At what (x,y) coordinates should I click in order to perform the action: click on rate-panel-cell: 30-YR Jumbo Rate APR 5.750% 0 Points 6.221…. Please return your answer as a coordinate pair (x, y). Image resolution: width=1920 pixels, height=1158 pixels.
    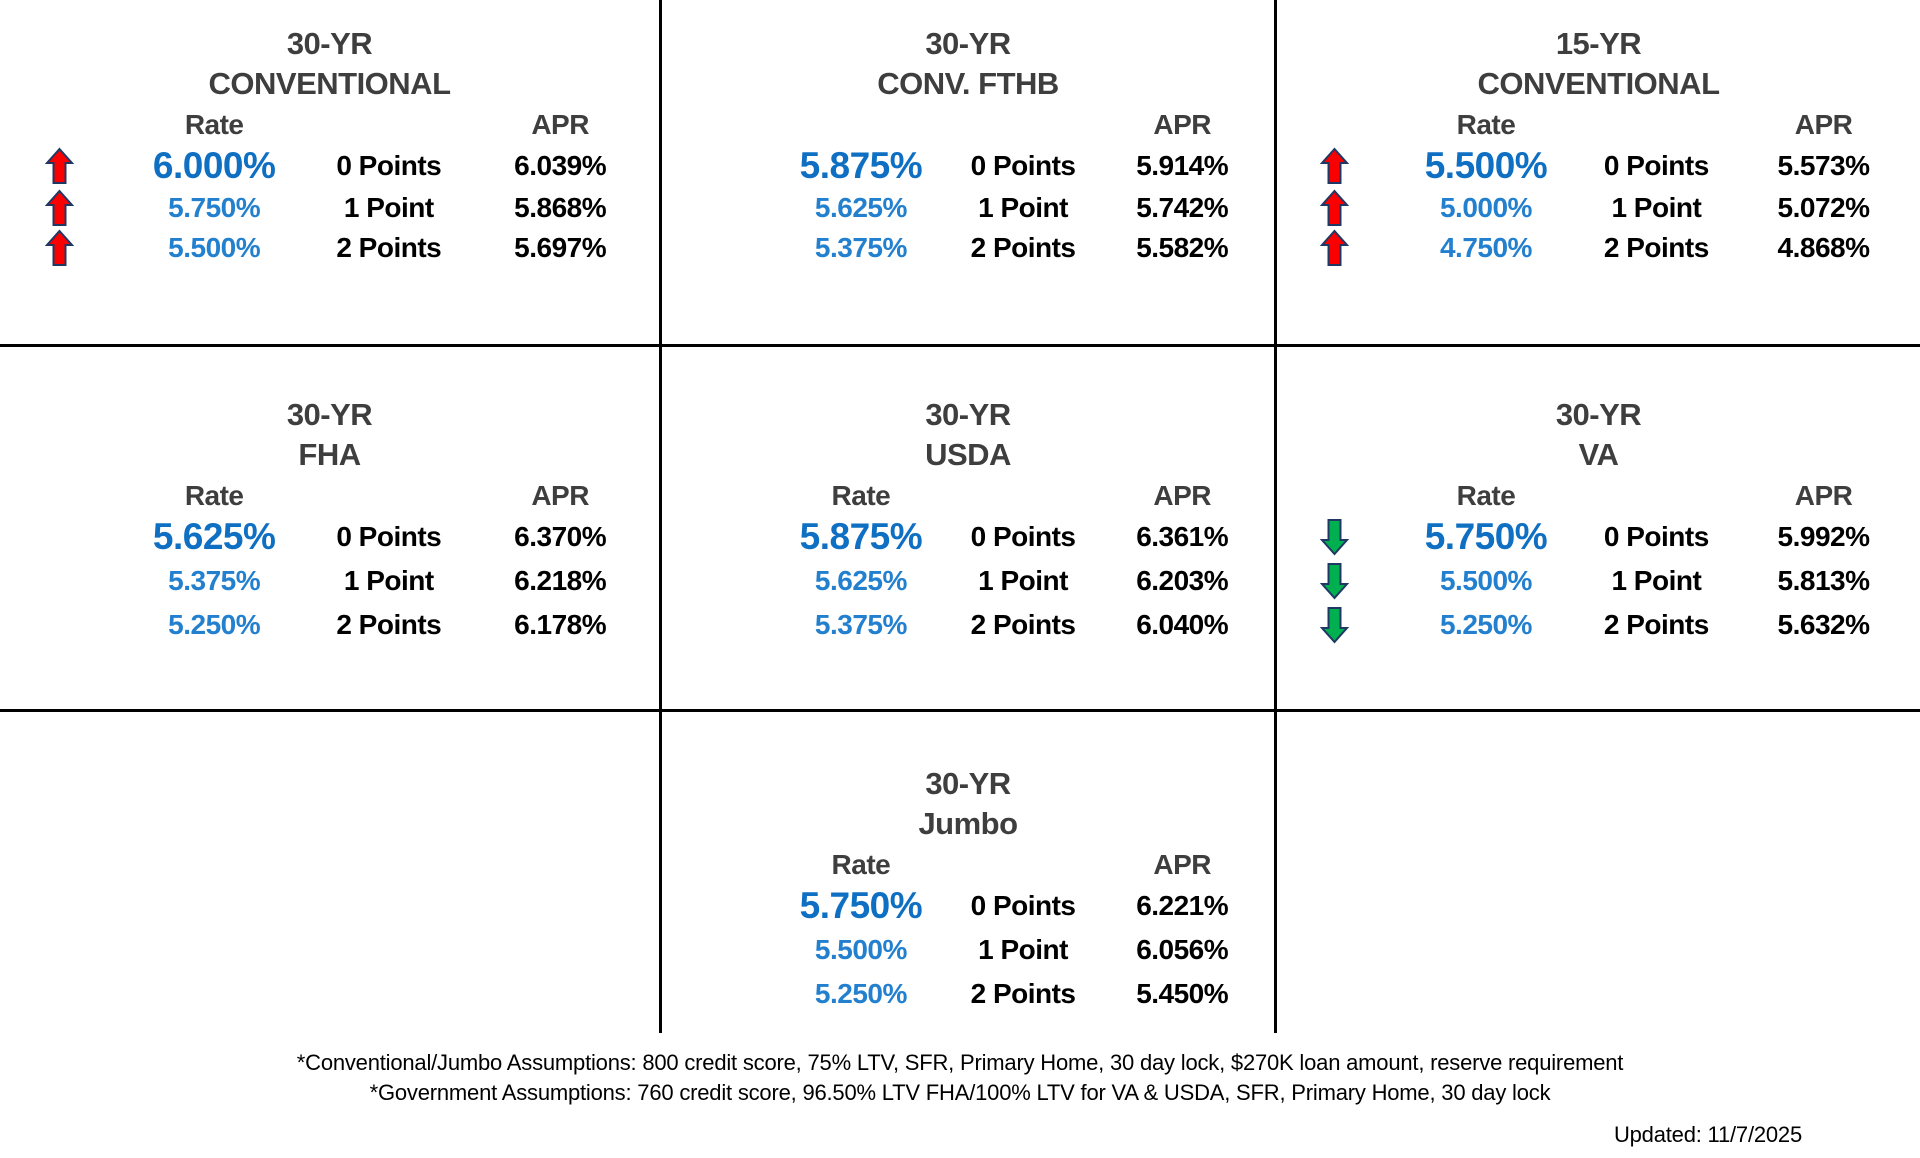
    Looking at the image, I should click on (969, 872).